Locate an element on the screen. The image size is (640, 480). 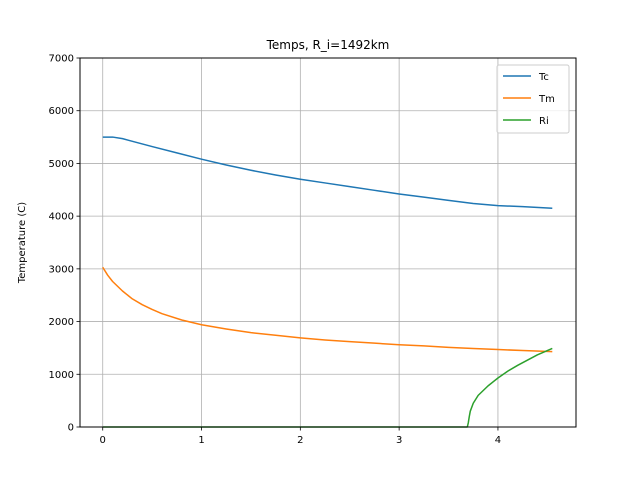
y-axis-label: Temperature (C) is located at coordinates (22, 243).